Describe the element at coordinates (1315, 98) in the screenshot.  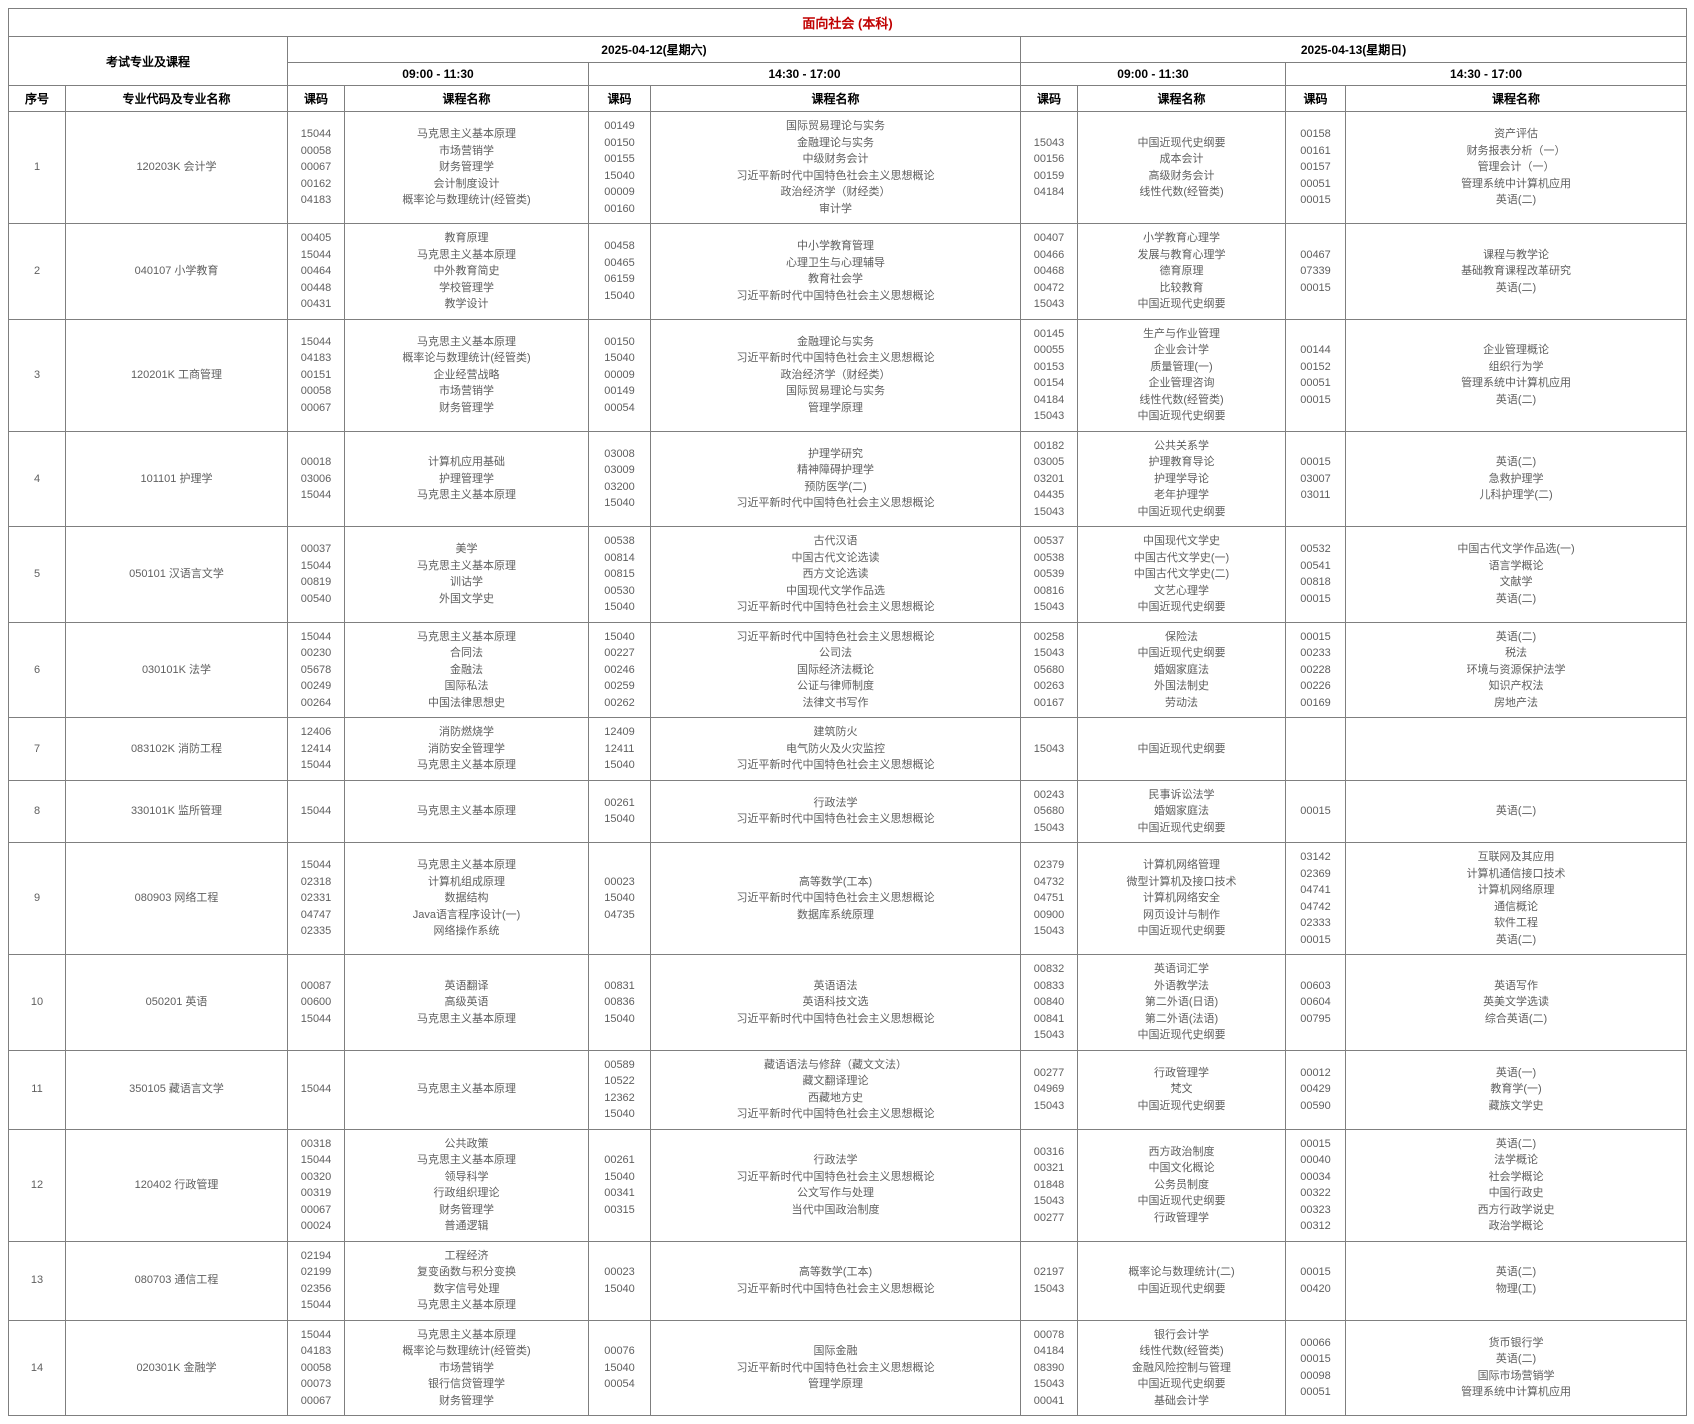
I see `column-header-code-4: 课码` at that location.